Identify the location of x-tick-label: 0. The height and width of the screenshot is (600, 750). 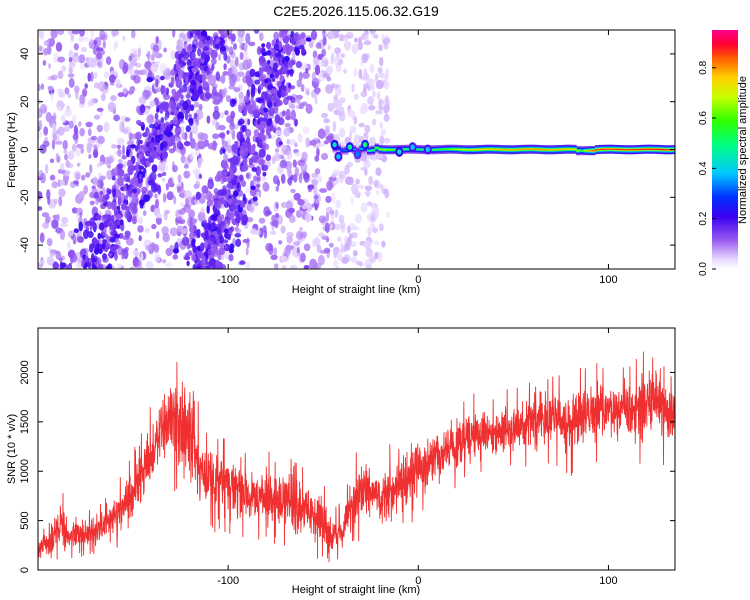
(418, 581).